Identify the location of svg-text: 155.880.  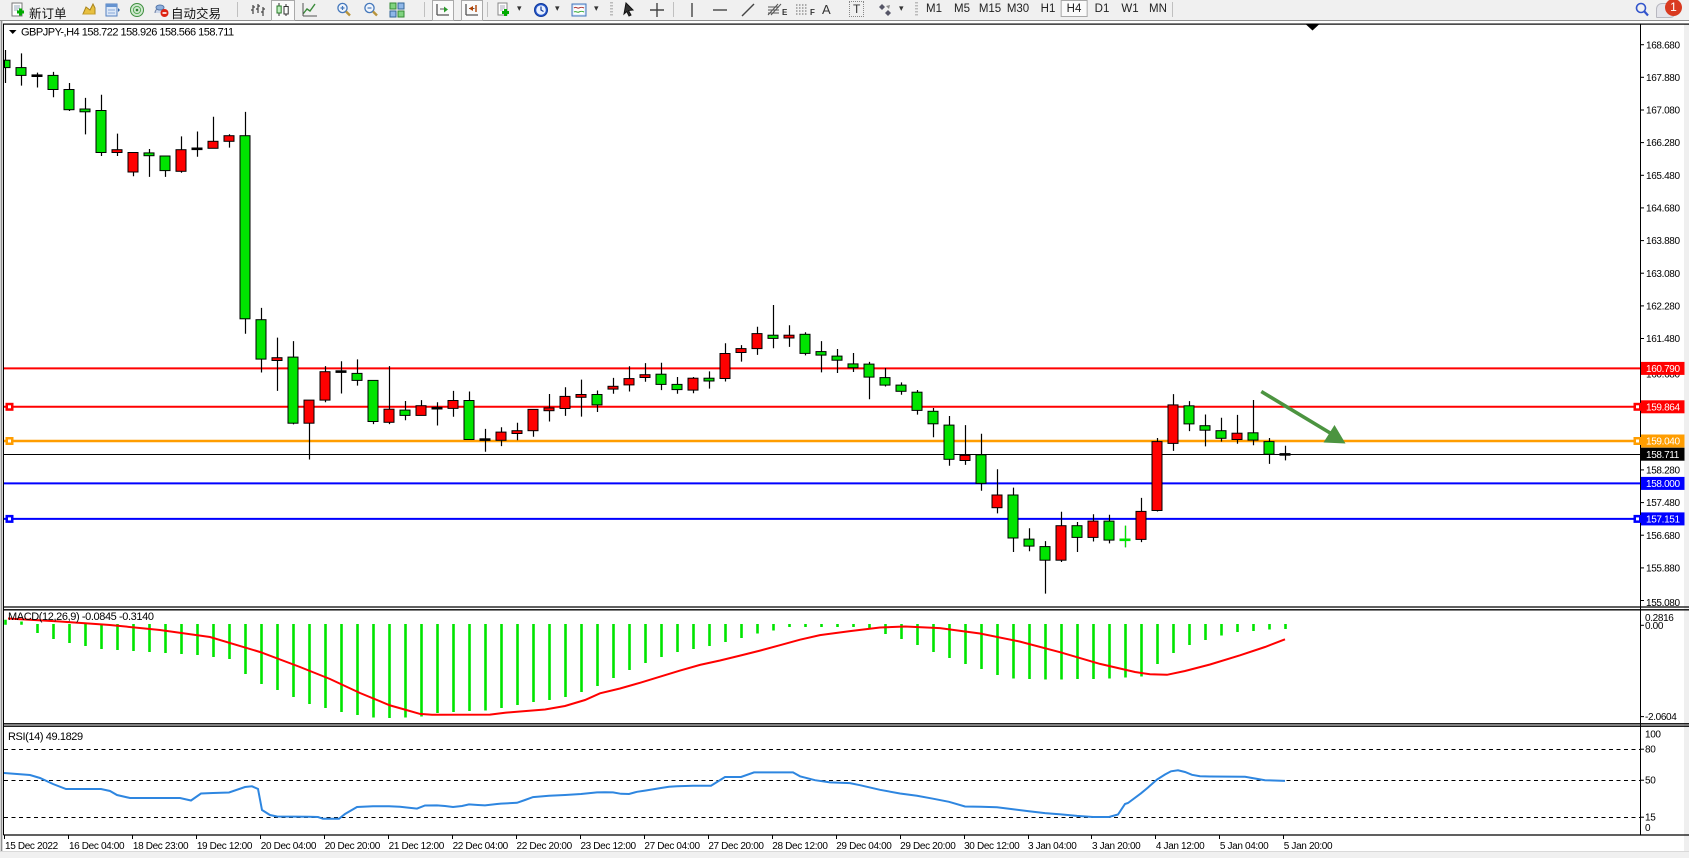
(1663, 569).